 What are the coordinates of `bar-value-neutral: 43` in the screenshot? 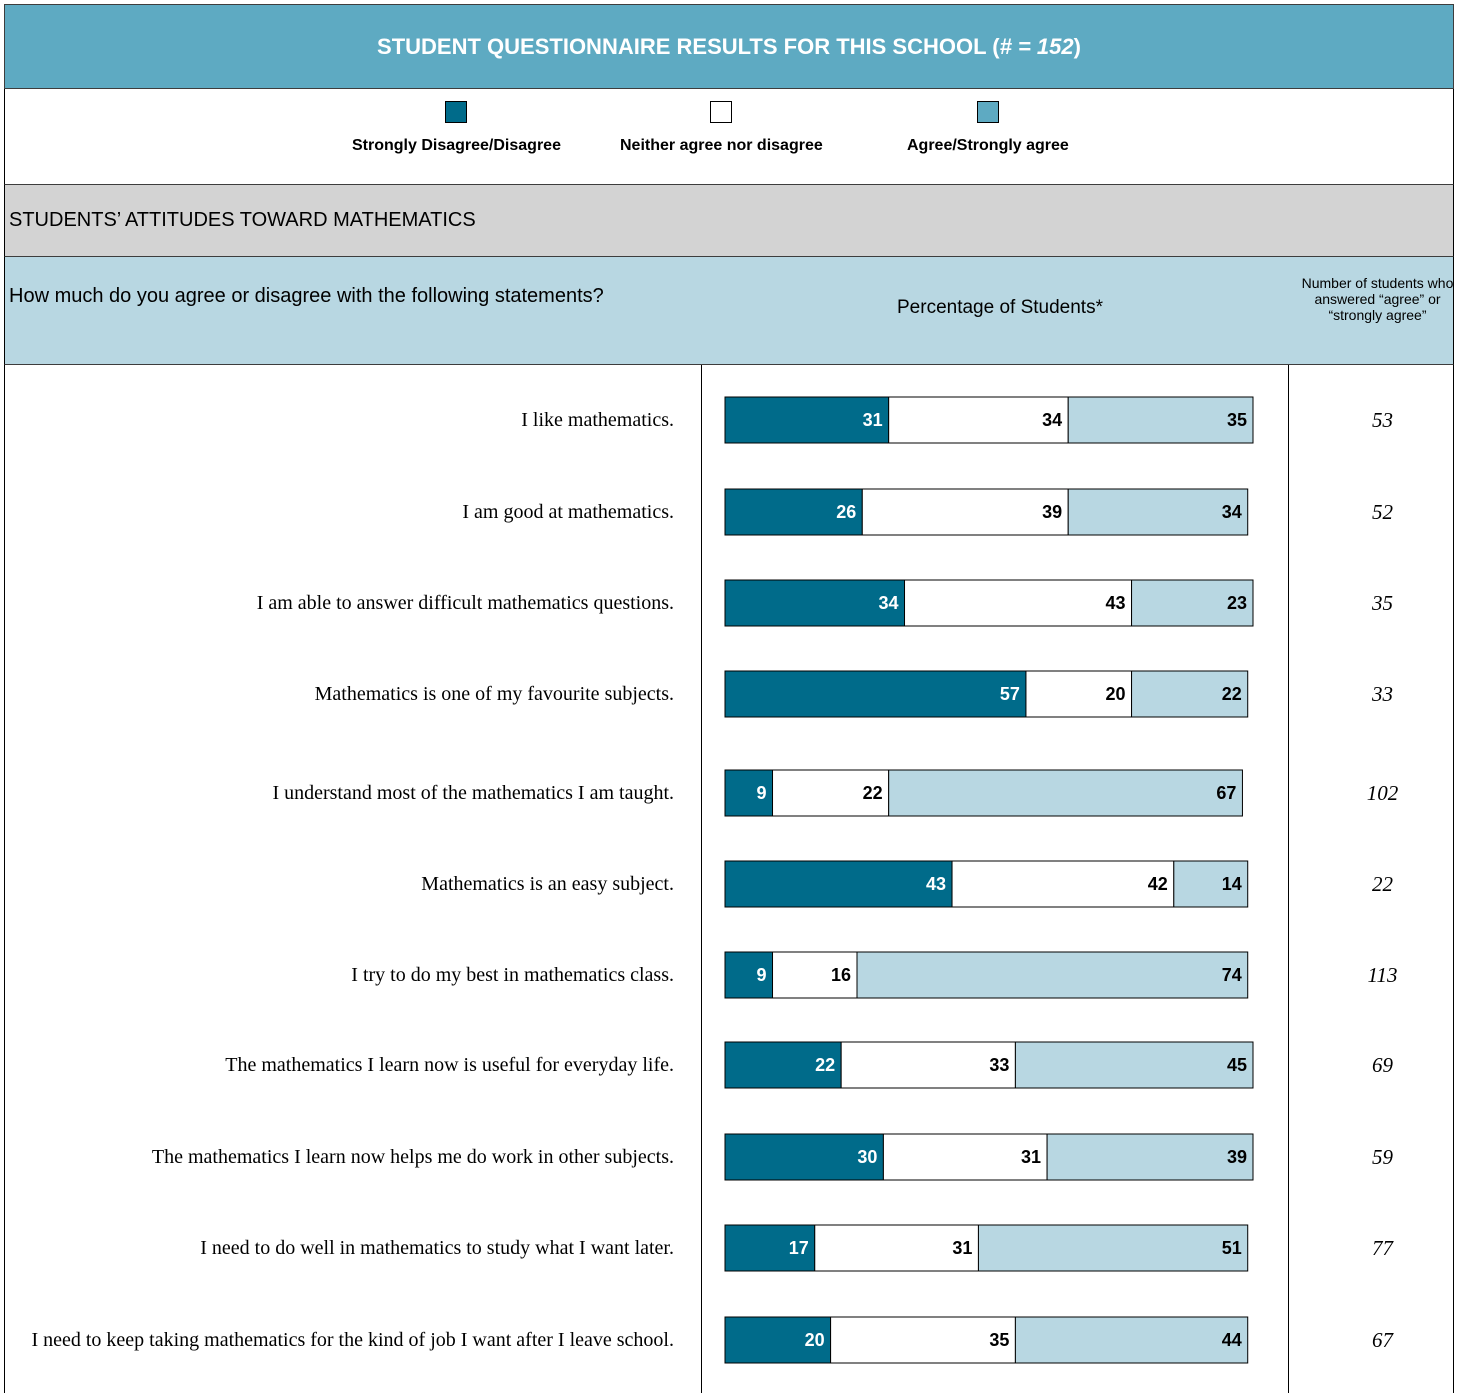 It's located at (1116, 603).